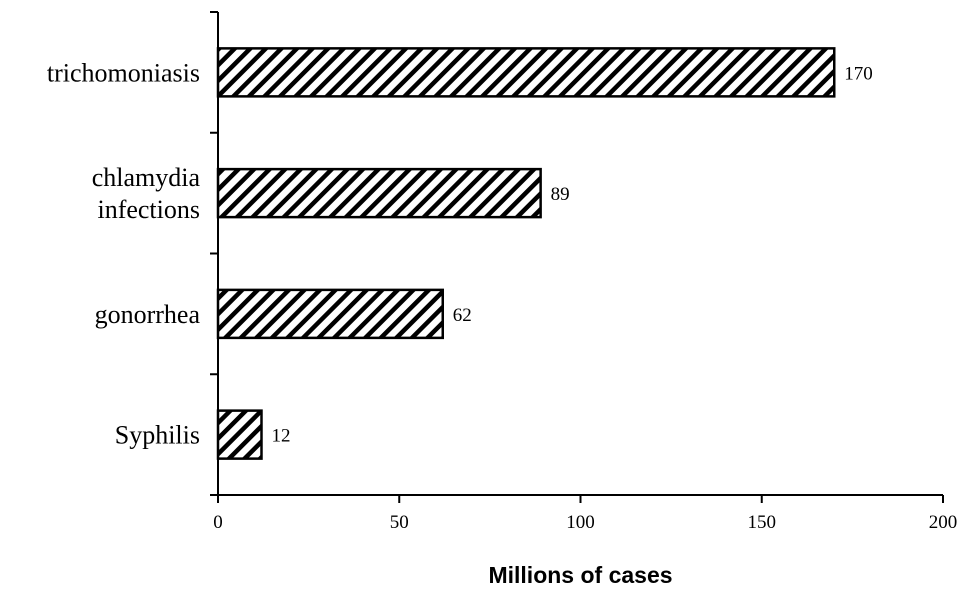 The height and width of the screenshot is (598, 974). What do you see at coordinates (218, 522) in the screenshot?
I see `x-tick-label: 0` at bounding box center [218, 522].